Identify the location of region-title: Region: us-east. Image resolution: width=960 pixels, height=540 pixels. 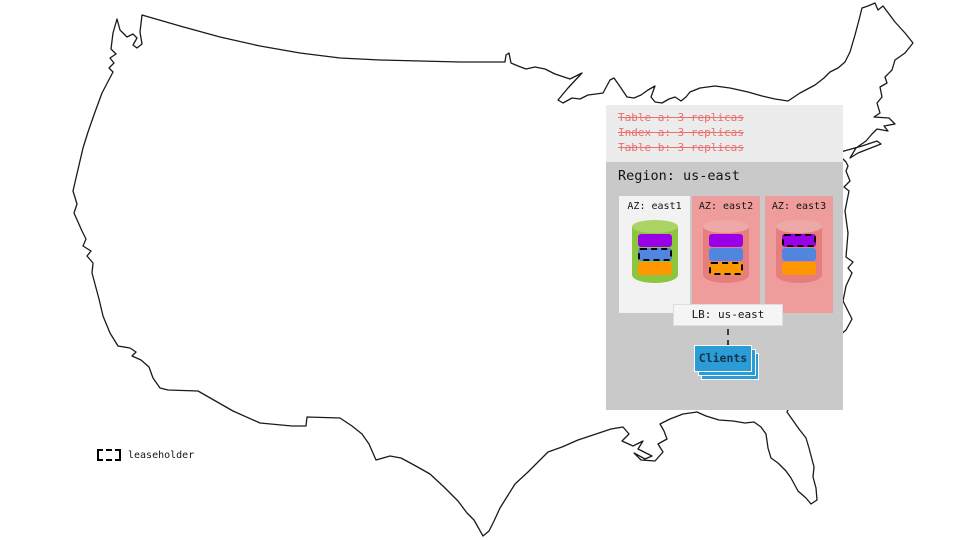
(679, 176).